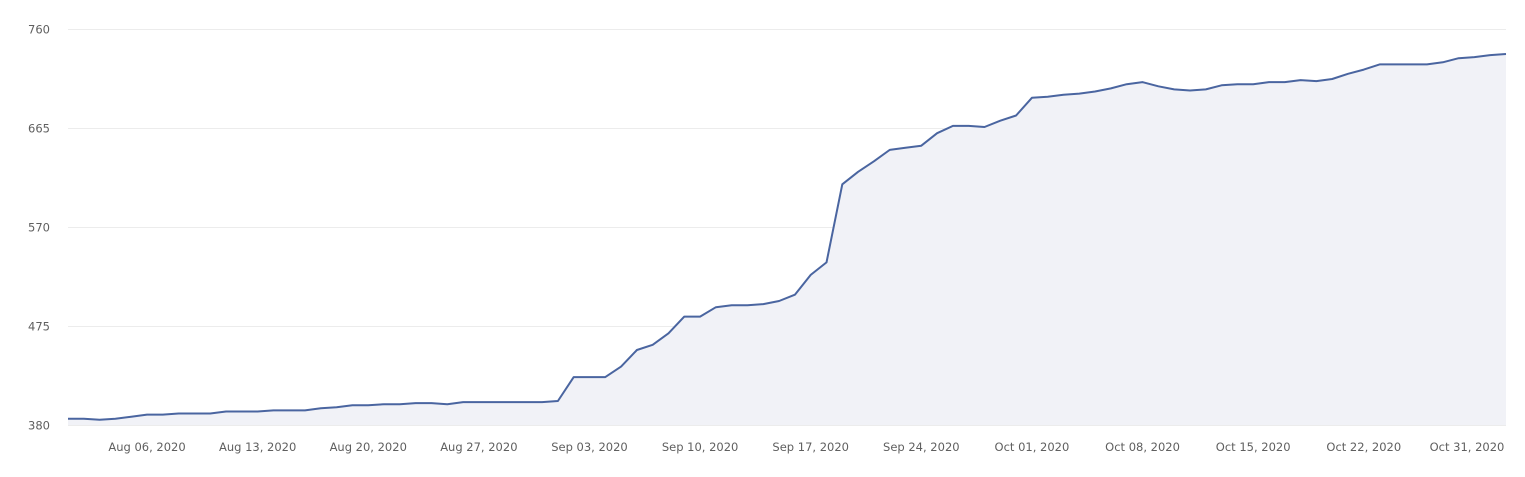 Image resolution: width=1525 pixels, height=477 pixels. I want to click on y-axis: 380 475 570 665 760, so click(39, 228).